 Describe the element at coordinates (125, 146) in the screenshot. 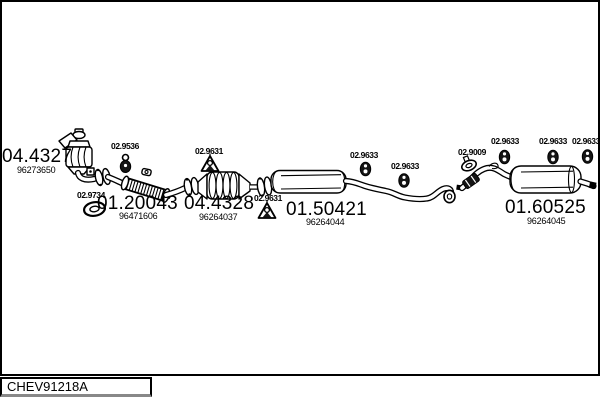

I see `part-code-rubber-mount: 02.9536` at that location.